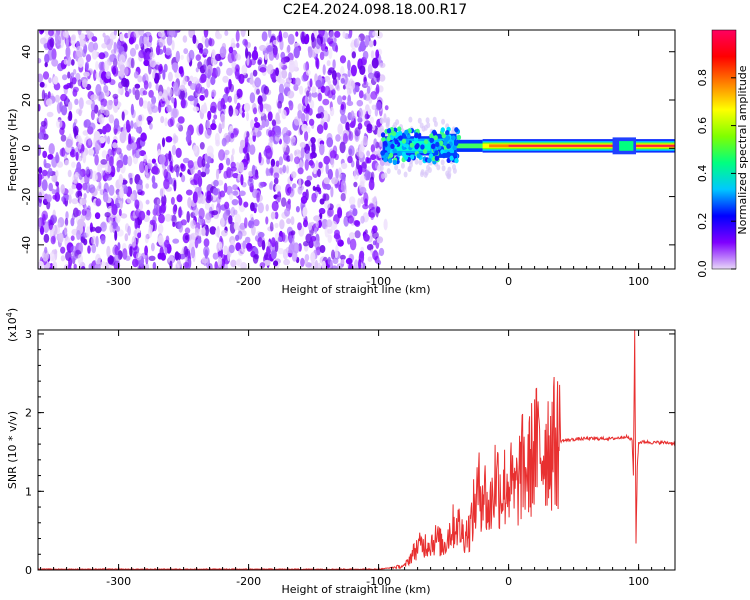 This screenshot has width=750, height=600. What do you see at coordinates (638, 281) in the screenshot?
I see `x-tick-label: 100` at bounding box center [638, 281].